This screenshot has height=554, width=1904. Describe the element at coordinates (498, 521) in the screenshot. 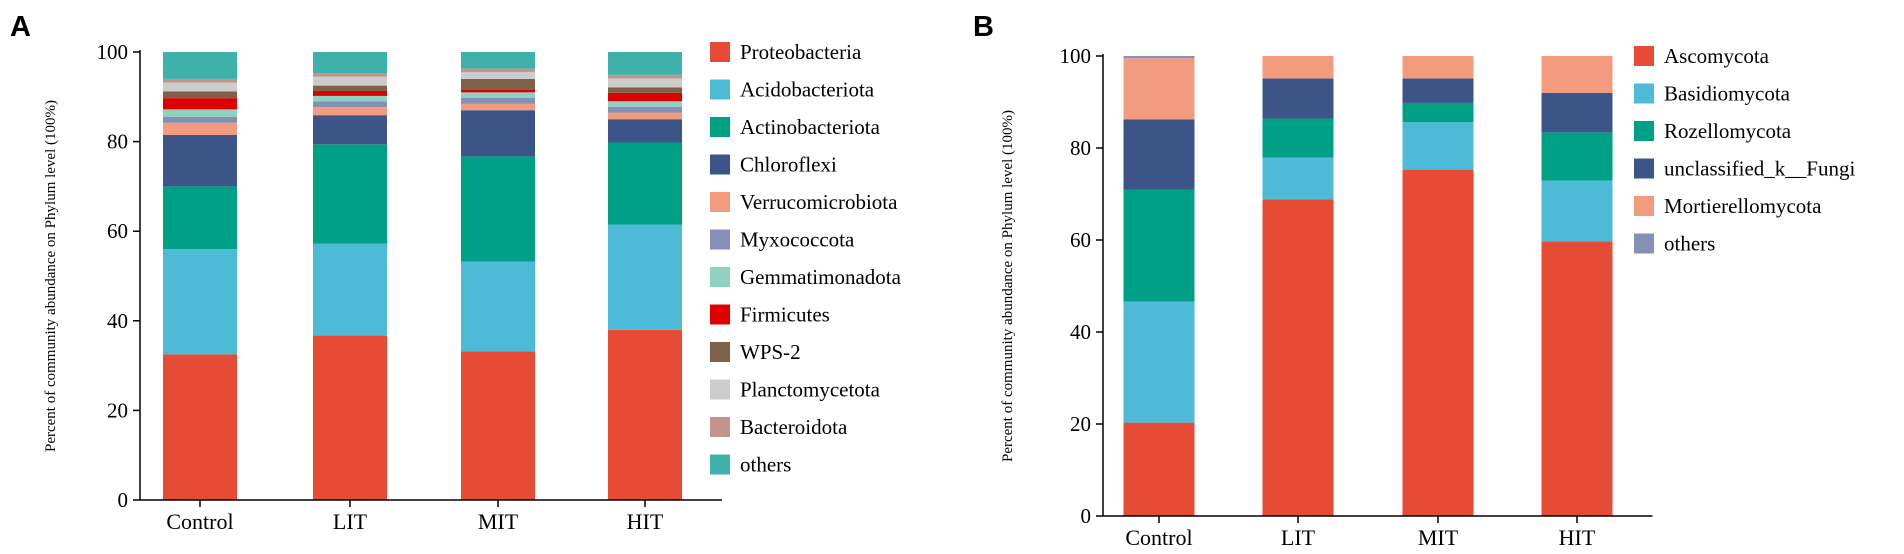

I see `panel-a-x-tick-label: MIT` at that location.